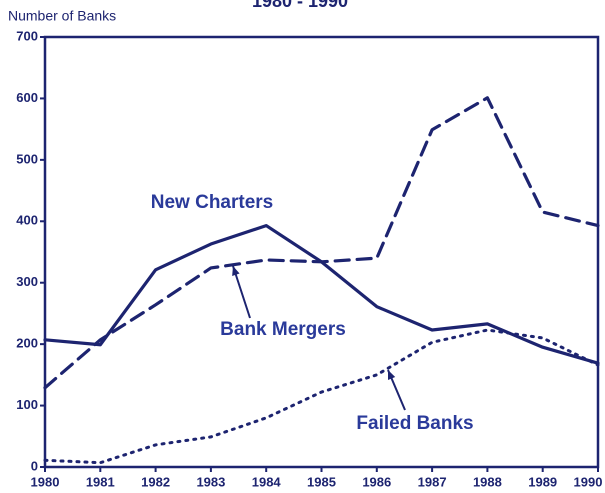 The height and width of the screenshot is (493, 605). Describe the element at coordinates (487, 481) in the screenshot. I see `x-tick-label: 1988` at that location.